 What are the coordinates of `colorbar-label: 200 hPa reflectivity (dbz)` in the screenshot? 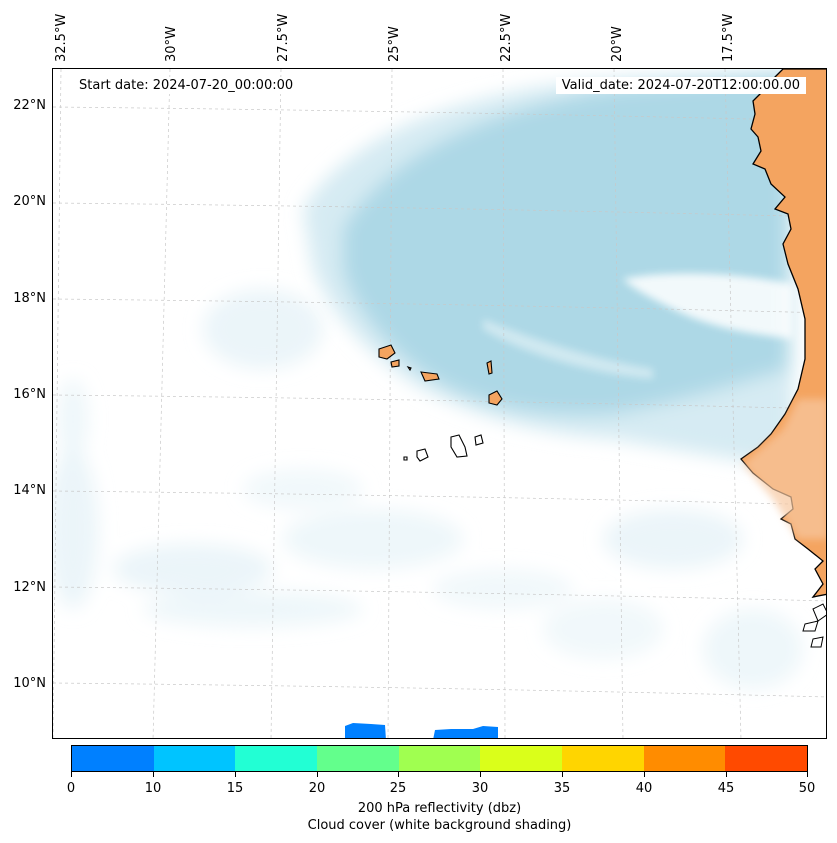 It's located at (439, 808).